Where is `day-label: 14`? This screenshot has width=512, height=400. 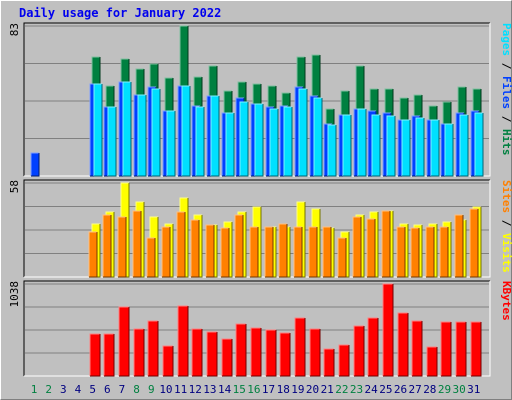
day-label: 14 is located at coordinates (225, 389).